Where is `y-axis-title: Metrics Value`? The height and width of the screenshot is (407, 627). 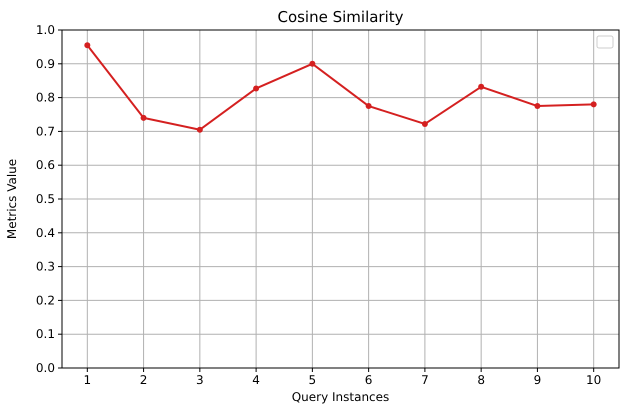
y-axis-title: Metrics Value is located at coordinates (12, 199).